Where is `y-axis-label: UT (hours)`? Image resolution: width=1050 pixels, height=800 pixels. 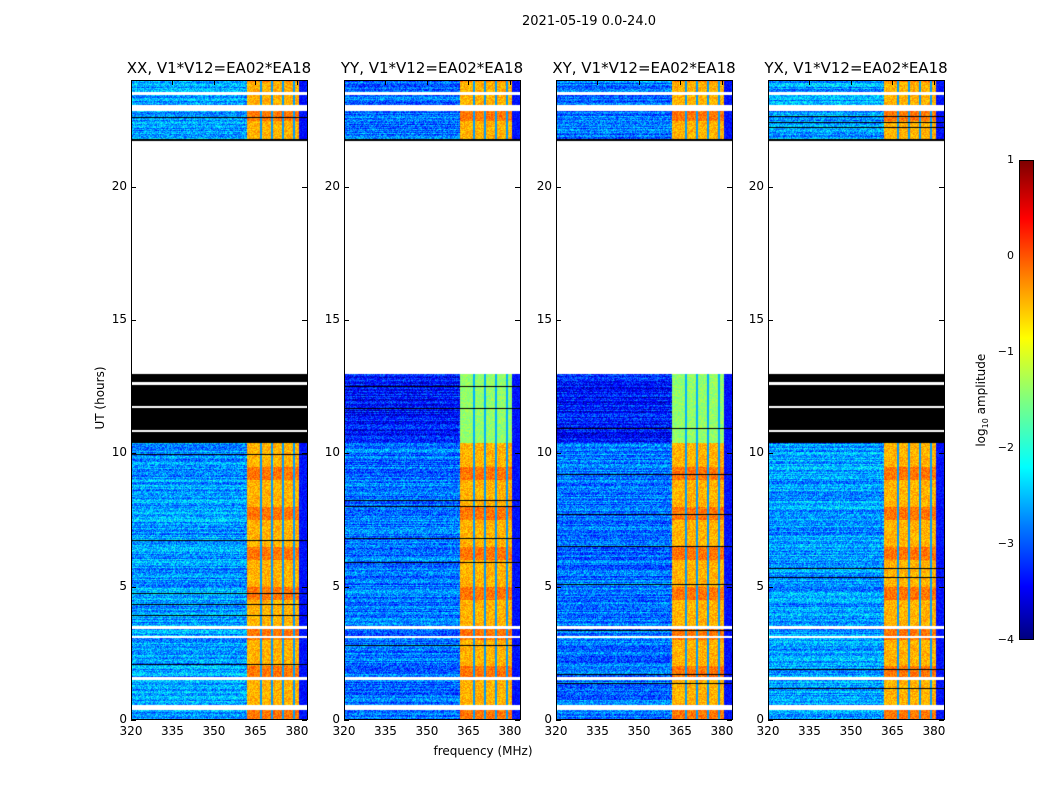
y-axis-label: UT (hours) is located at coordinates (100, 398).